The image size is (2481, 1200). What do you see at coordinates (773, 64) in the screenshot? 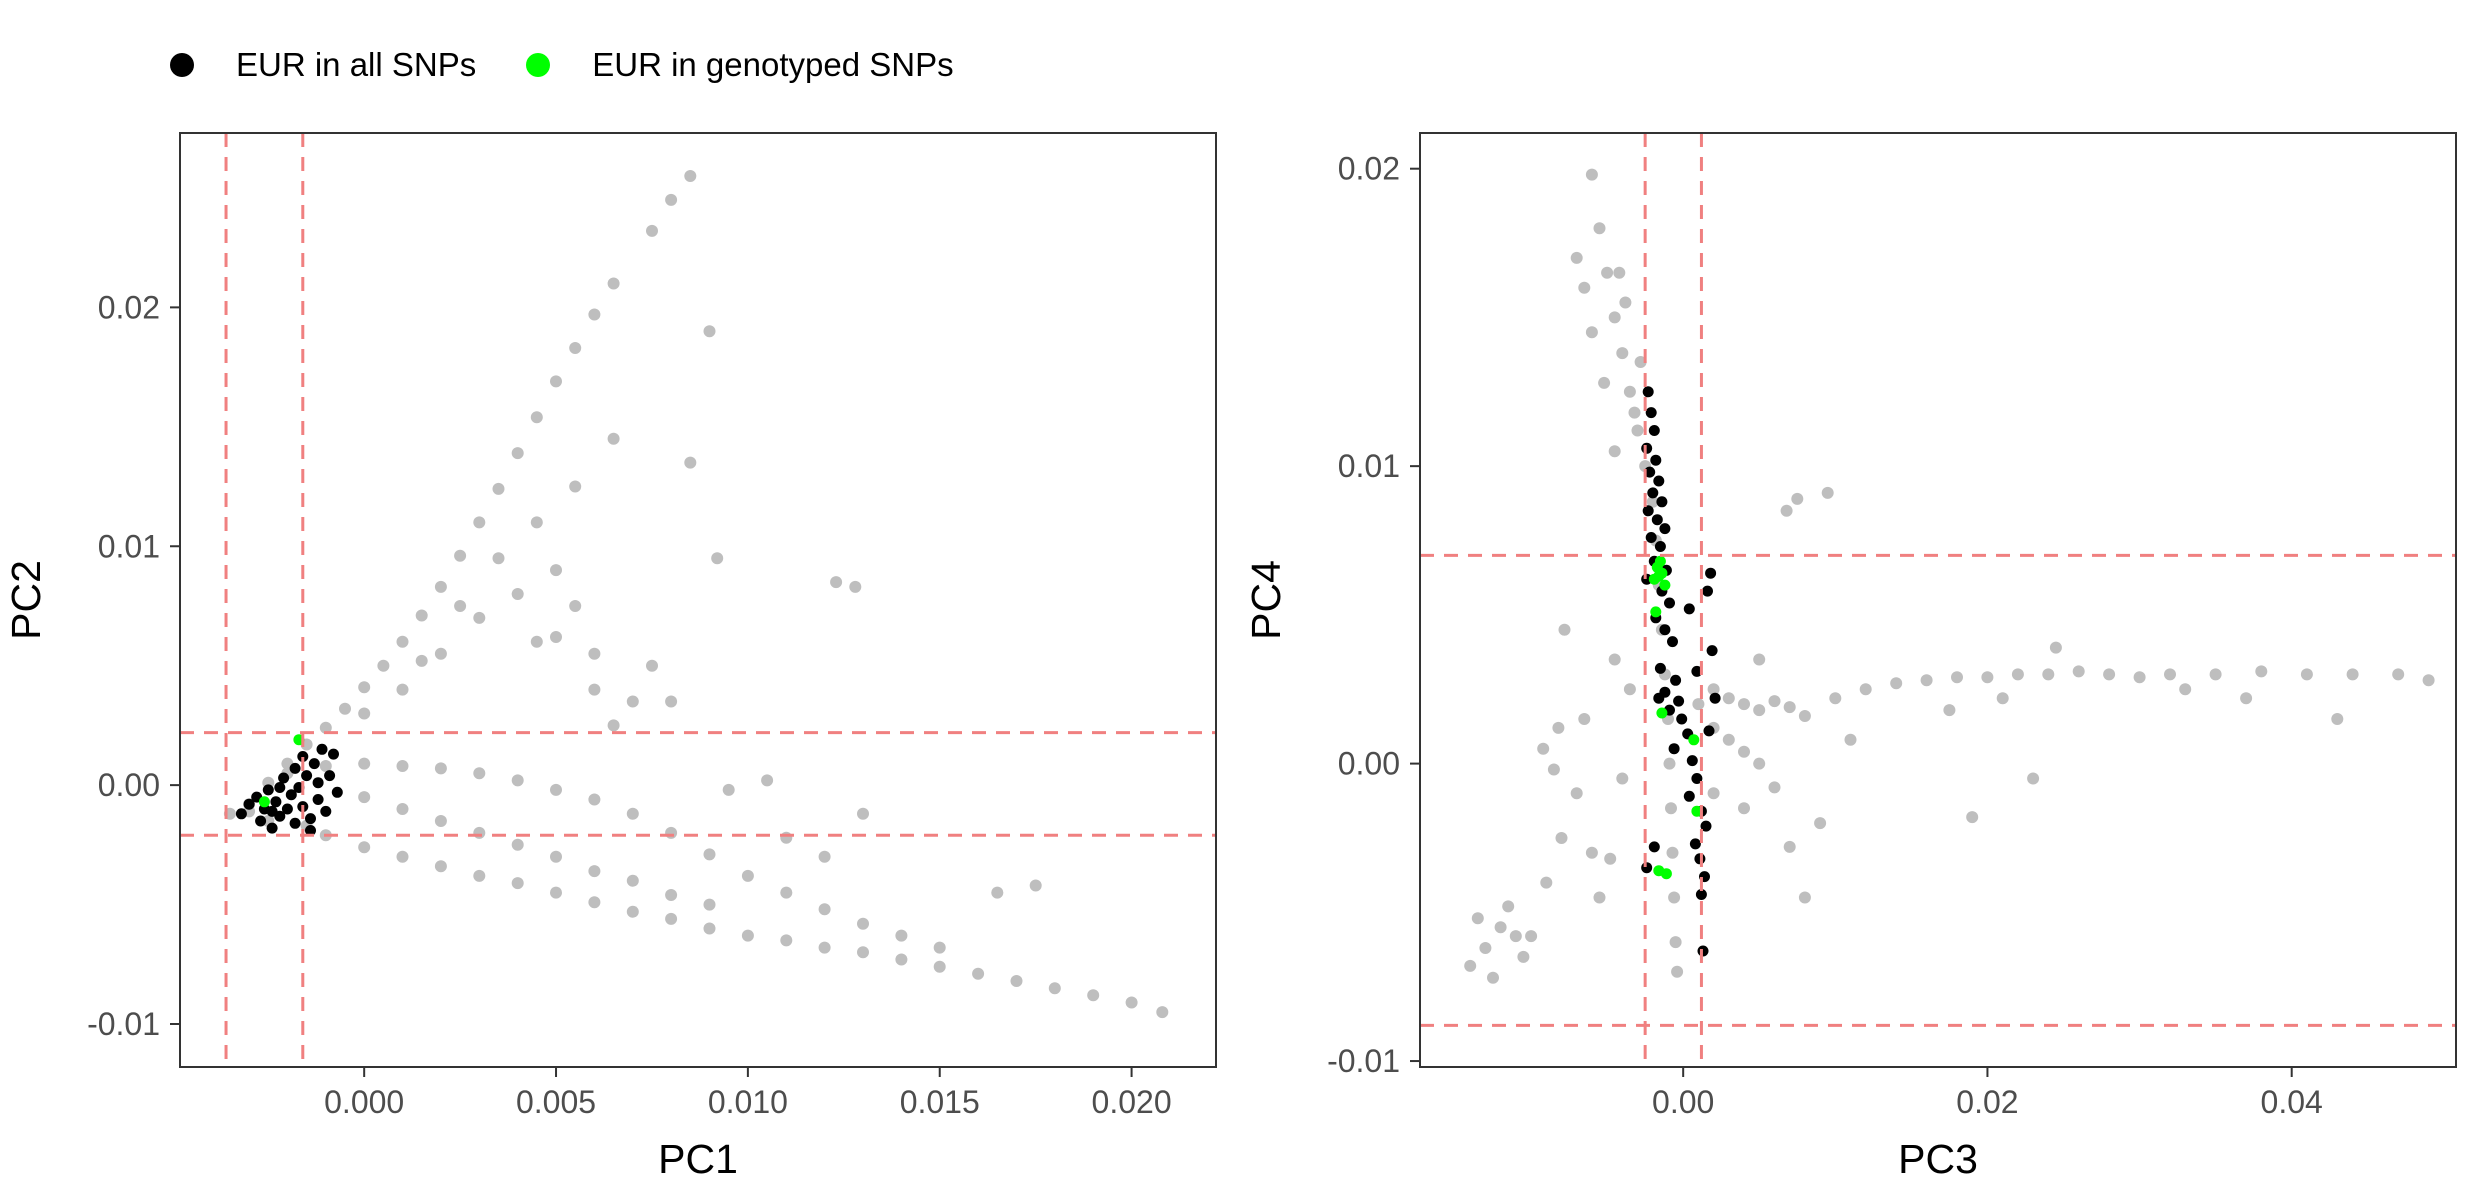
I see `legend-label-eur-genotyped: EUR in genotyped SNPs` at bounding box center [773, 64].